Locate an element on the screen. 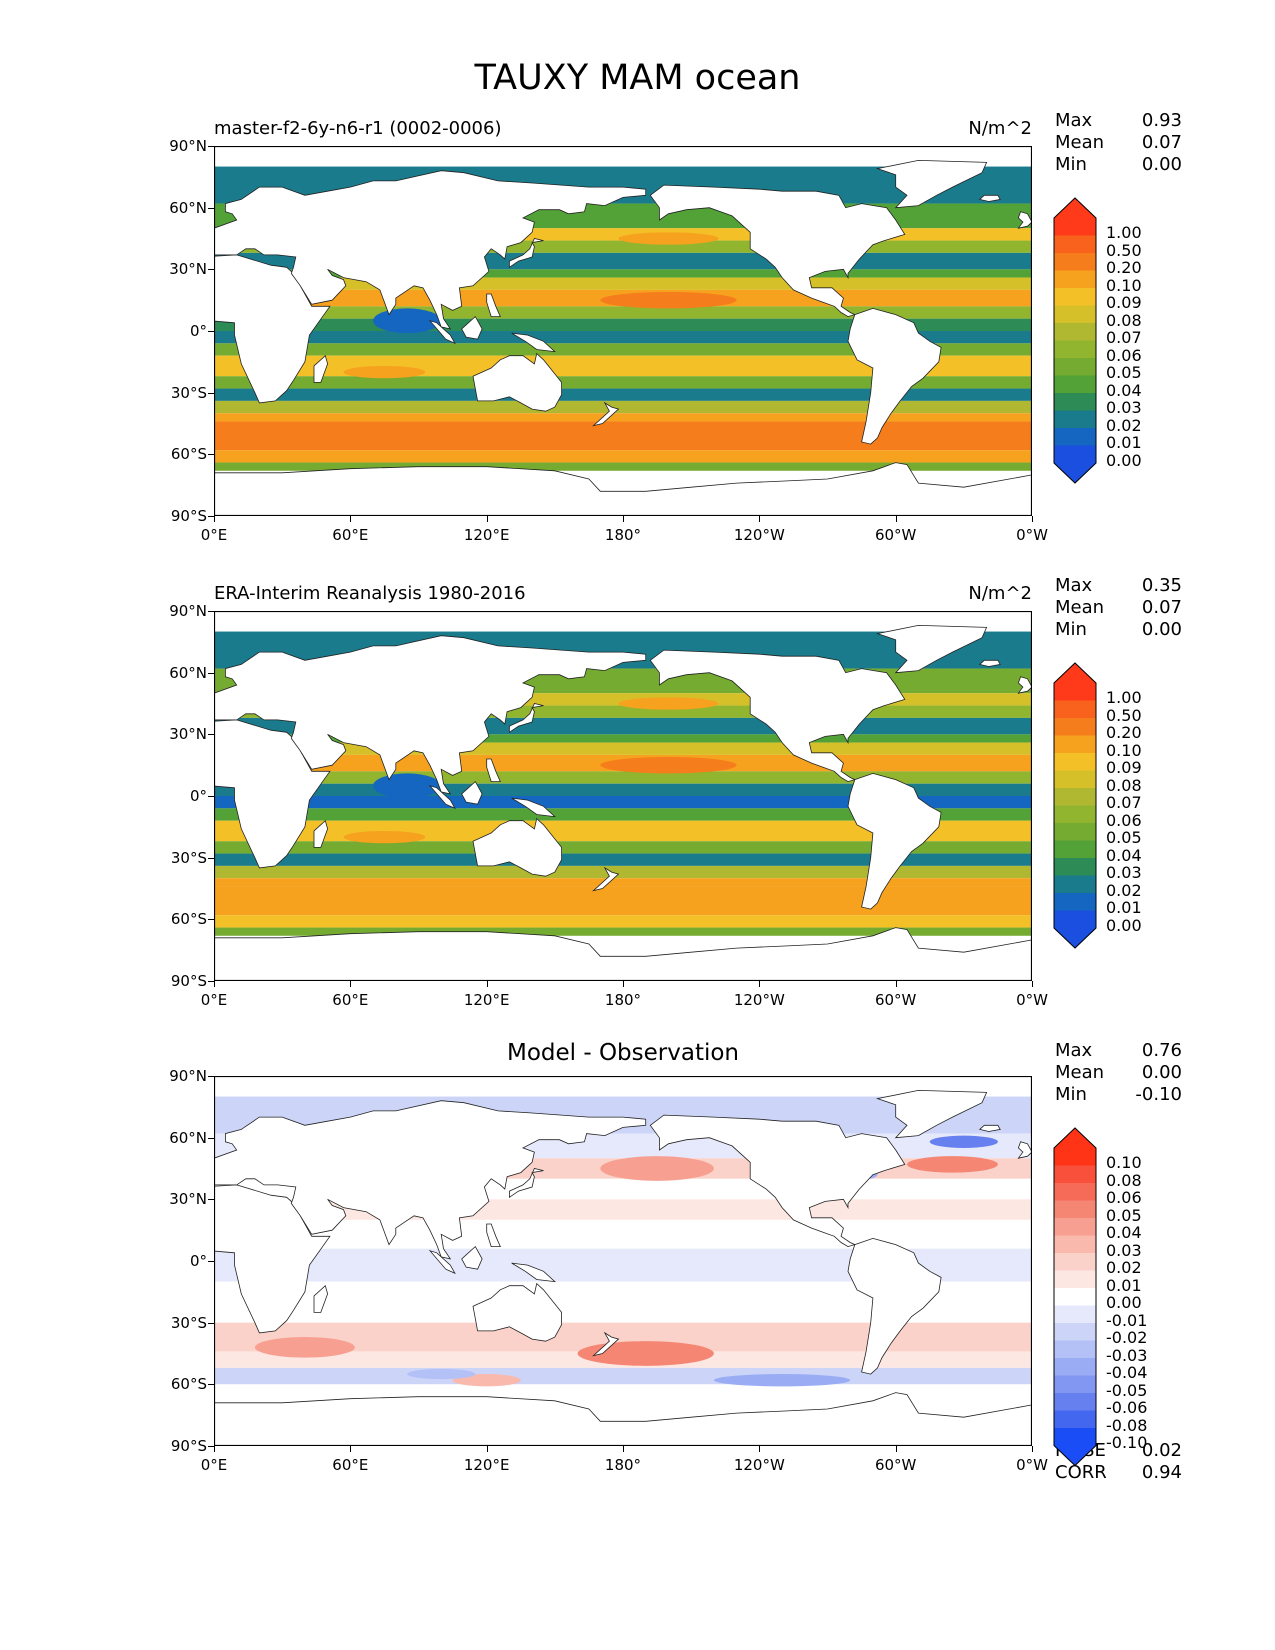 The height and width of the screenshot is (1650, 1275). ocean-cell is located at coordinates (384, 372).